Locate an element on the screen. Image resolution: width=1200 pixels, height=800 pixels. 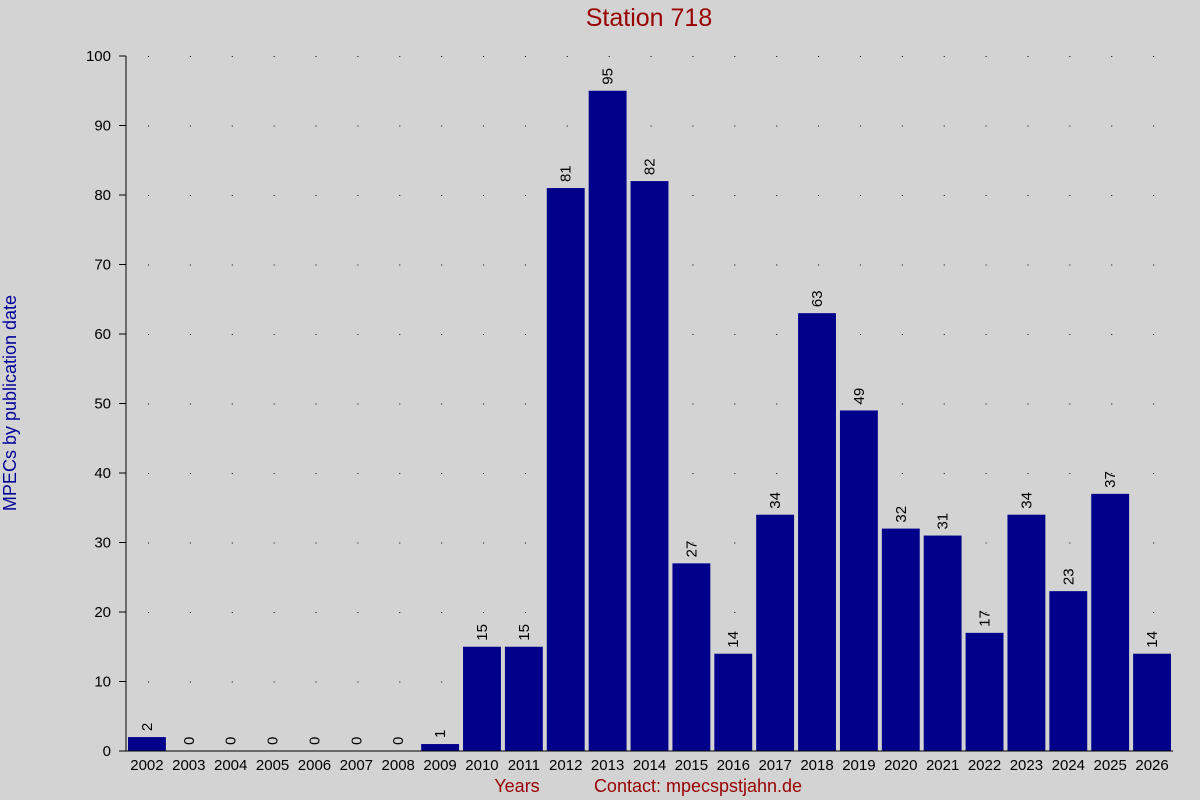
y-tick-label: 10 is located at coordinates (102, 682).